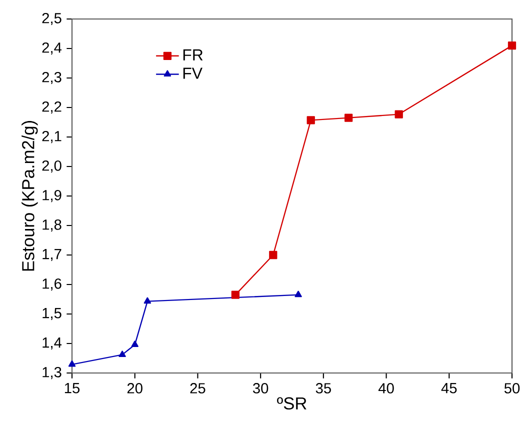 Image resolution: width=520 pixels, height=425 pixels. What do you see at coordinates (72, 388) in the screenshot?
I see `x-tick-label: 15` at bounding box center [72, 388].